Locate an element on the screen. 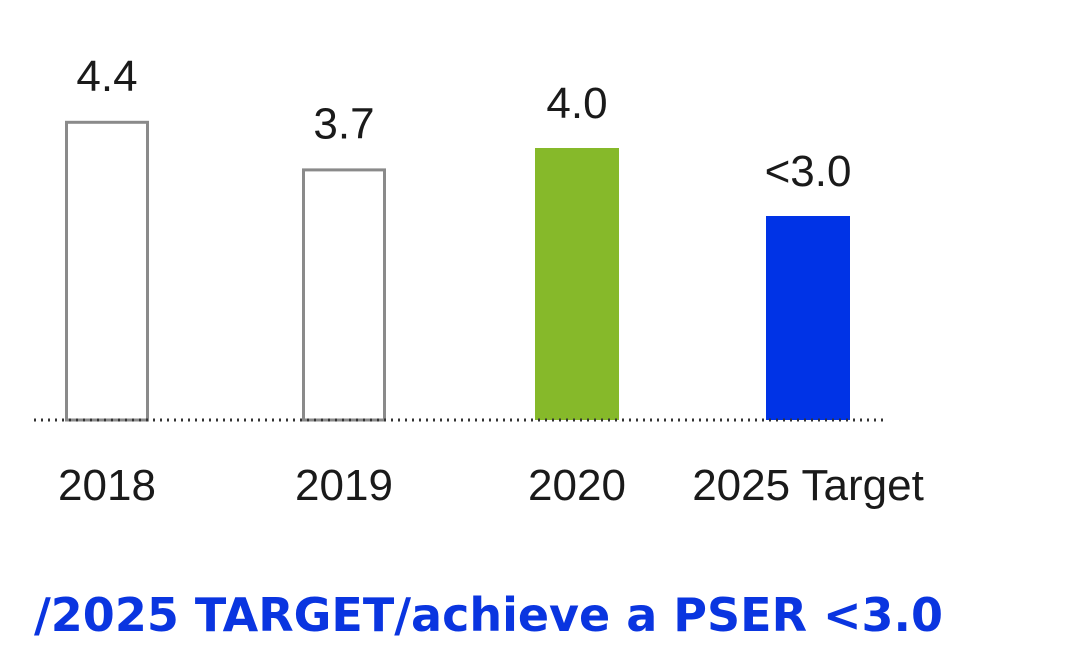 This screenshot has height=665, width=1075. bar-2020 is located at coordinates (577, 284).